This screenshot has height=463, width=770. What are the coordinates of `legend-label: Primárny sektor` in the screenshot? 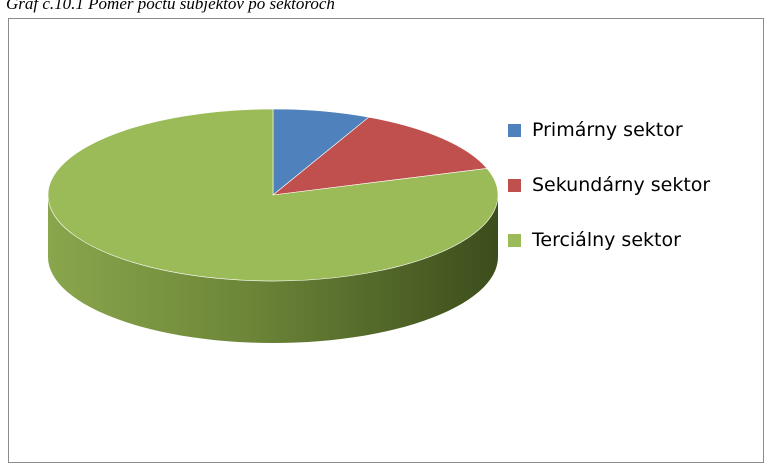 It's located at (607, 130).